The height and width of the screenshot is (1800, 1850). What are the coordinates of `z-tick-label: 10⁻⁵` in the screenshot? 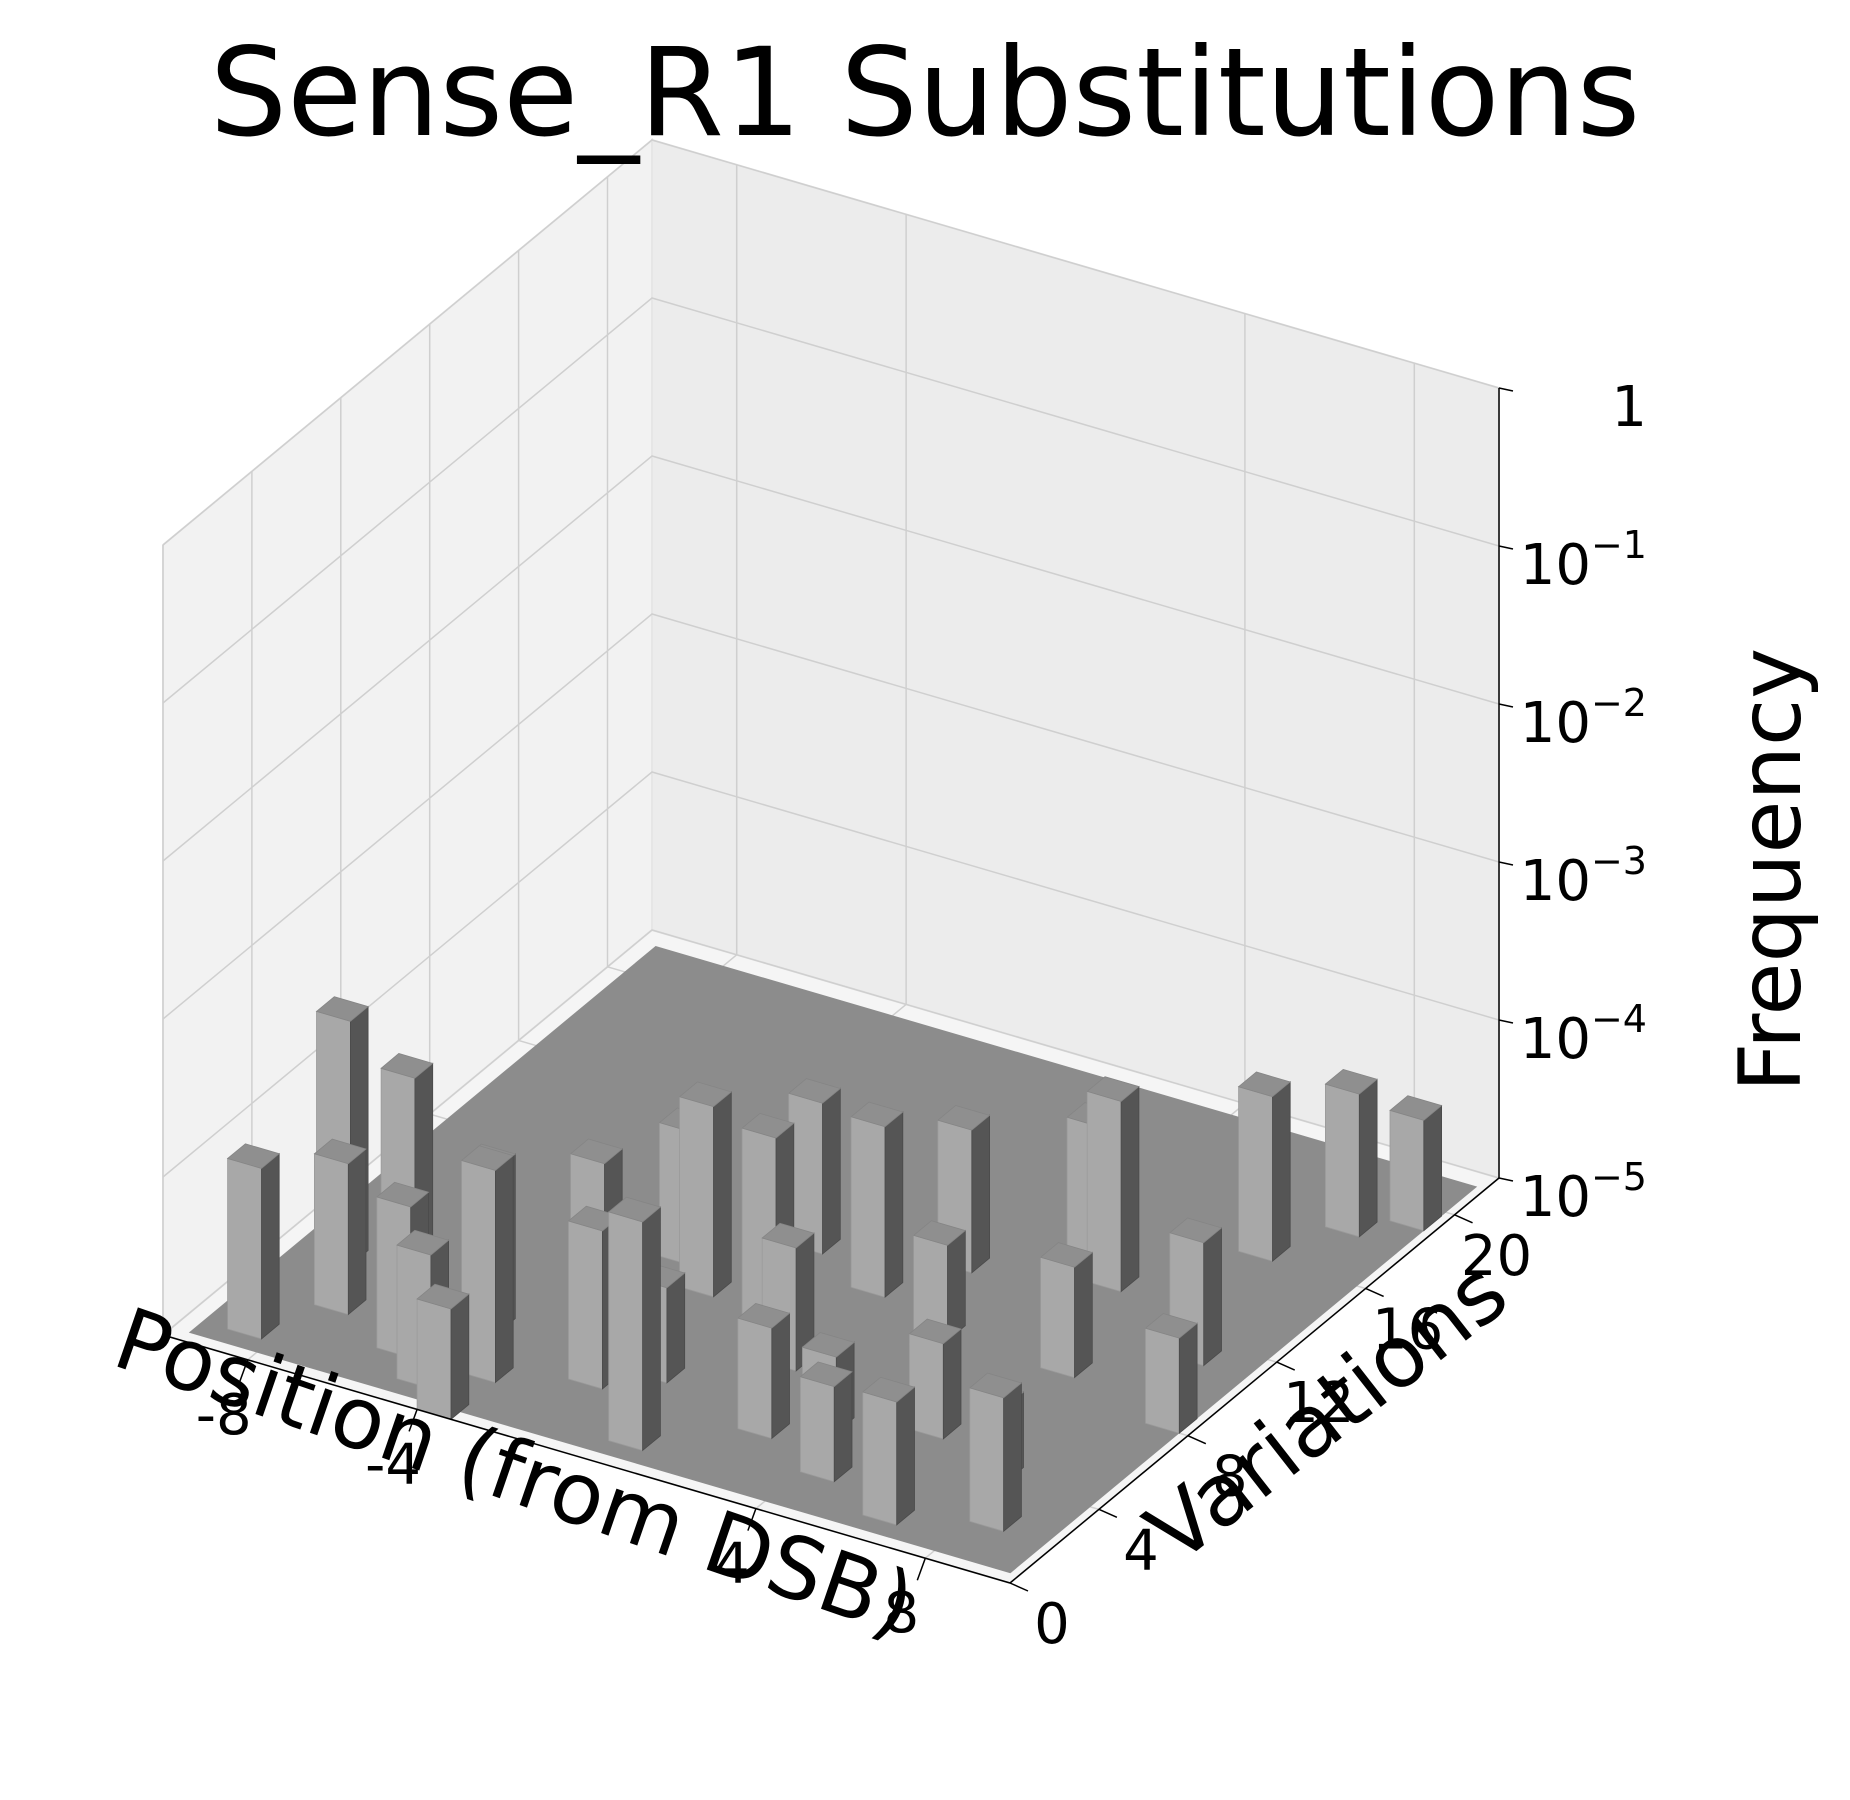 It's located at (1583, 1192).